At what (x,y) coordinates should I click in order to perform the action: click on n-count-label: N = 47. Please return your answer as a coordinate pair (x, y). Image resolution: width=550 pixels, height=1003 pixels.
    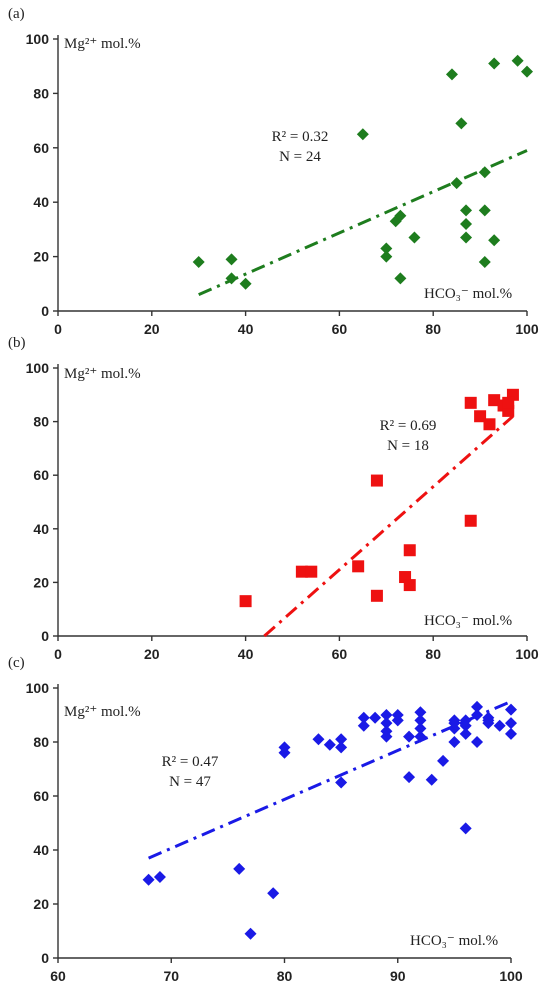
    Looking at the image, I should click on (190, 782).